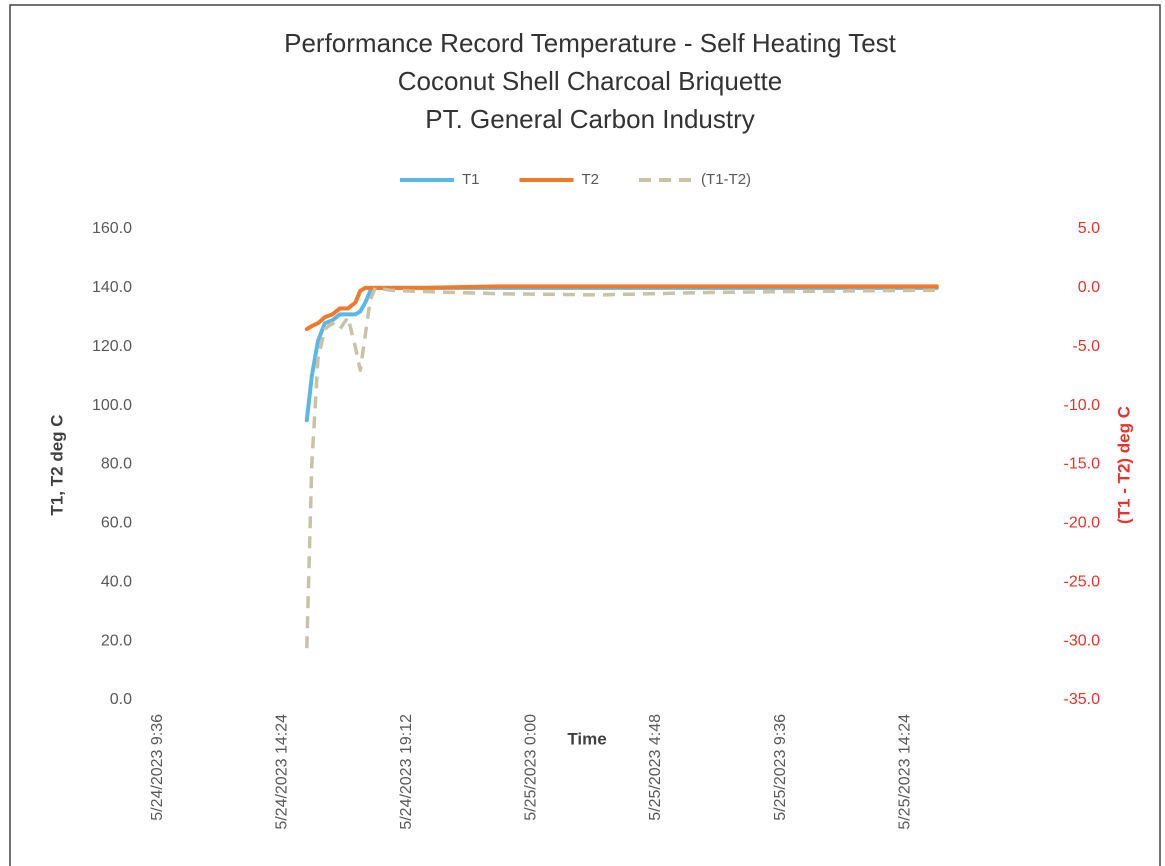 The width and height of the screenshot is (1165, 866). I want to click on y-axis-title: T1, T2 deg C, so click(56, 464).